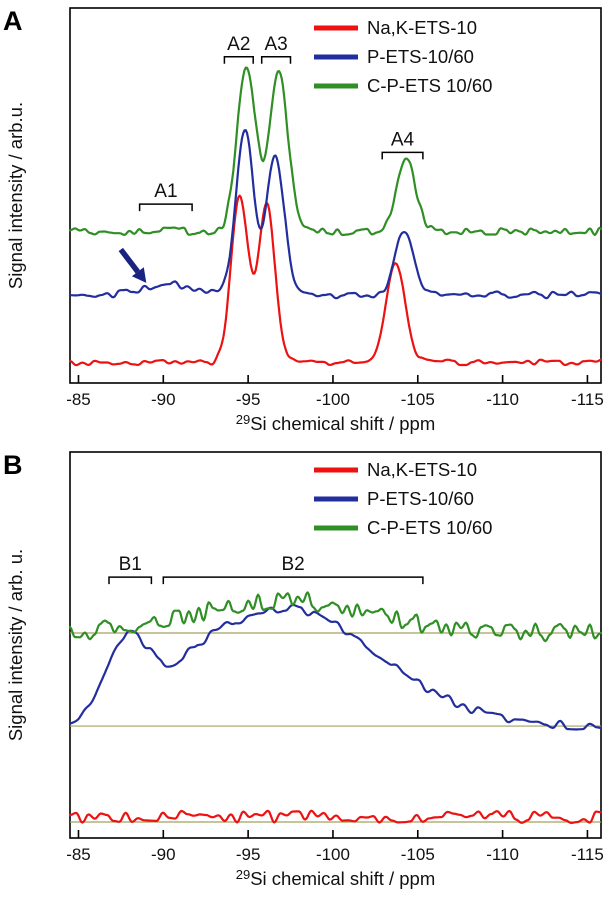 The width and height of the screenshot is (613, 904). Describe the element at coordinates (129, 260) in the screenshot. I see `annotation-arrow-shaft` at that location.